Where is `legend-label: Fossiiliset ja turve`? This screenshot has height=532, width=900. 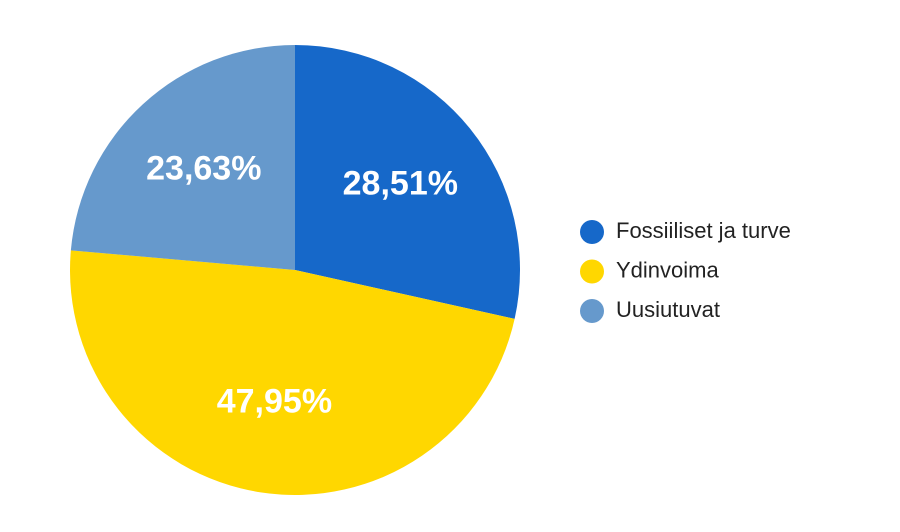
legend-label: Fossiiliset ja turve is located at coordinates (703, 230).